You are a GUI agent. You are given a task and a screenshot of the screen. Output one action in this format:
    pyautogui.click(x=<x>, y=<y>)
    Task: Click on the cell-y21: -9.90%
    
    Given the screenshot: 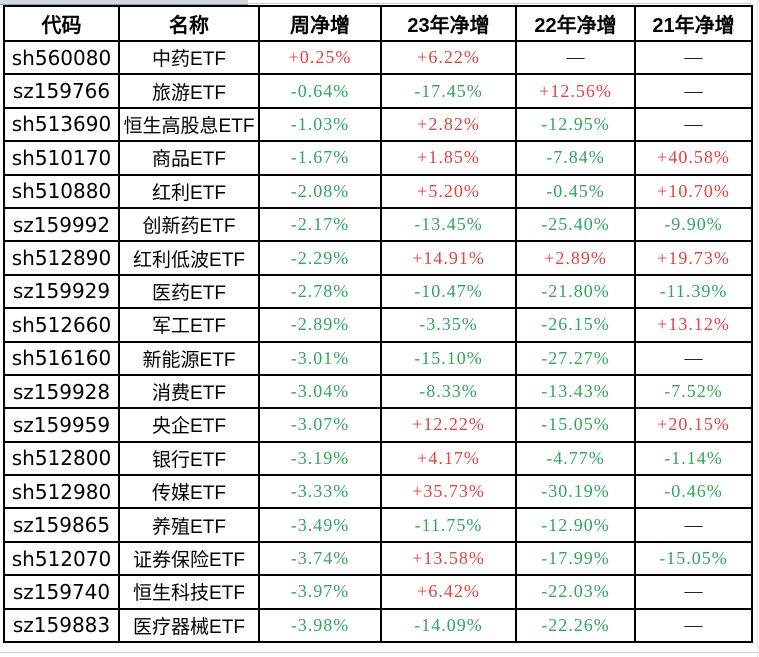 What is the action you would take?
    pyautogui.click(x=693, y=224)
    